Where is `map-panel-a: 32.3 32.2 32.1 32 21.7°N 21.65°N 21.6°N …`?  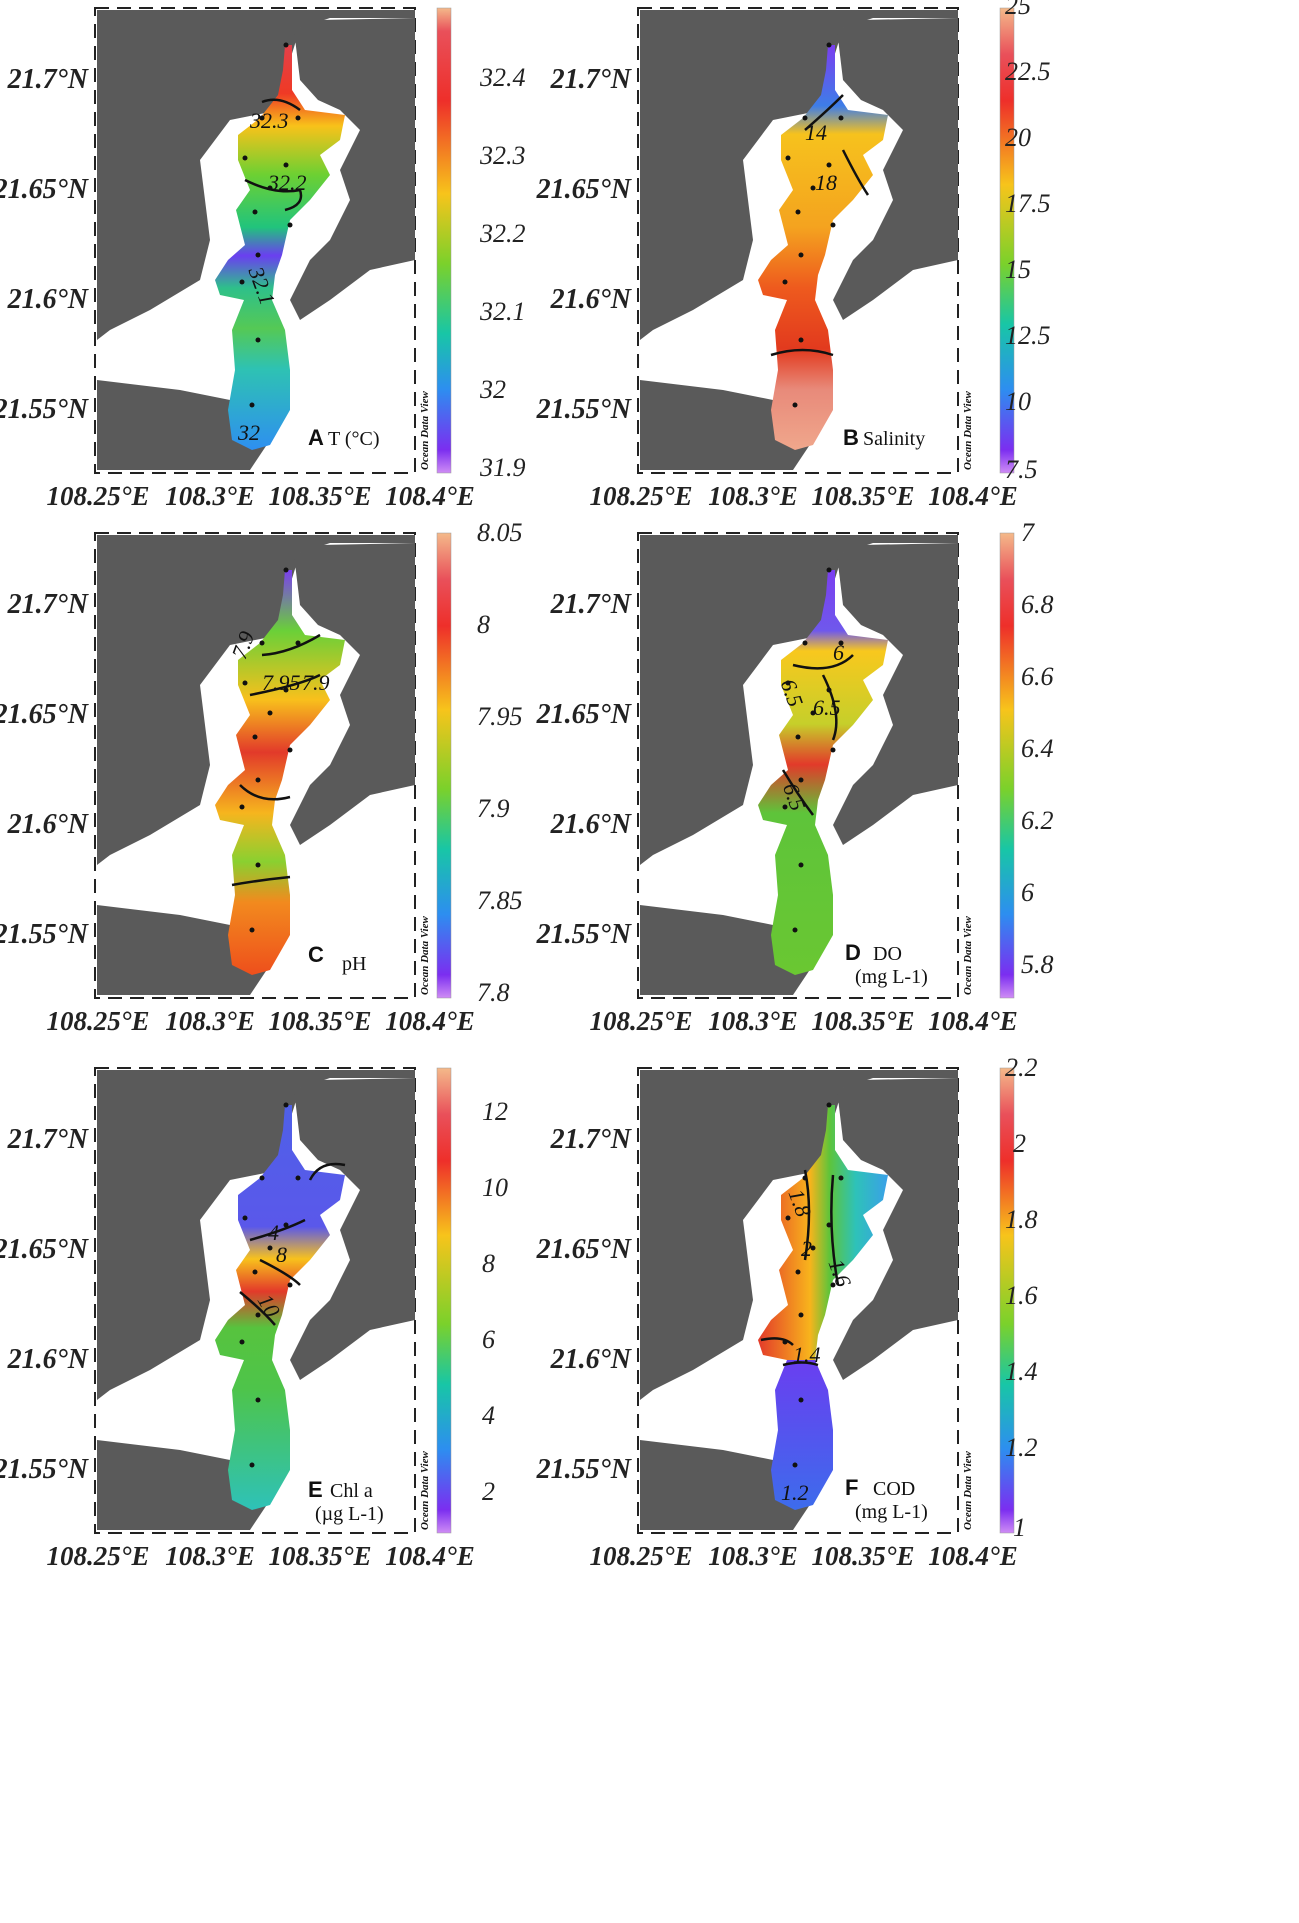
map-panel-a: 32.3 32.2 32.1 32 21.7°N 21.65°N 21.6°N … is located at coordinates (263, 259).